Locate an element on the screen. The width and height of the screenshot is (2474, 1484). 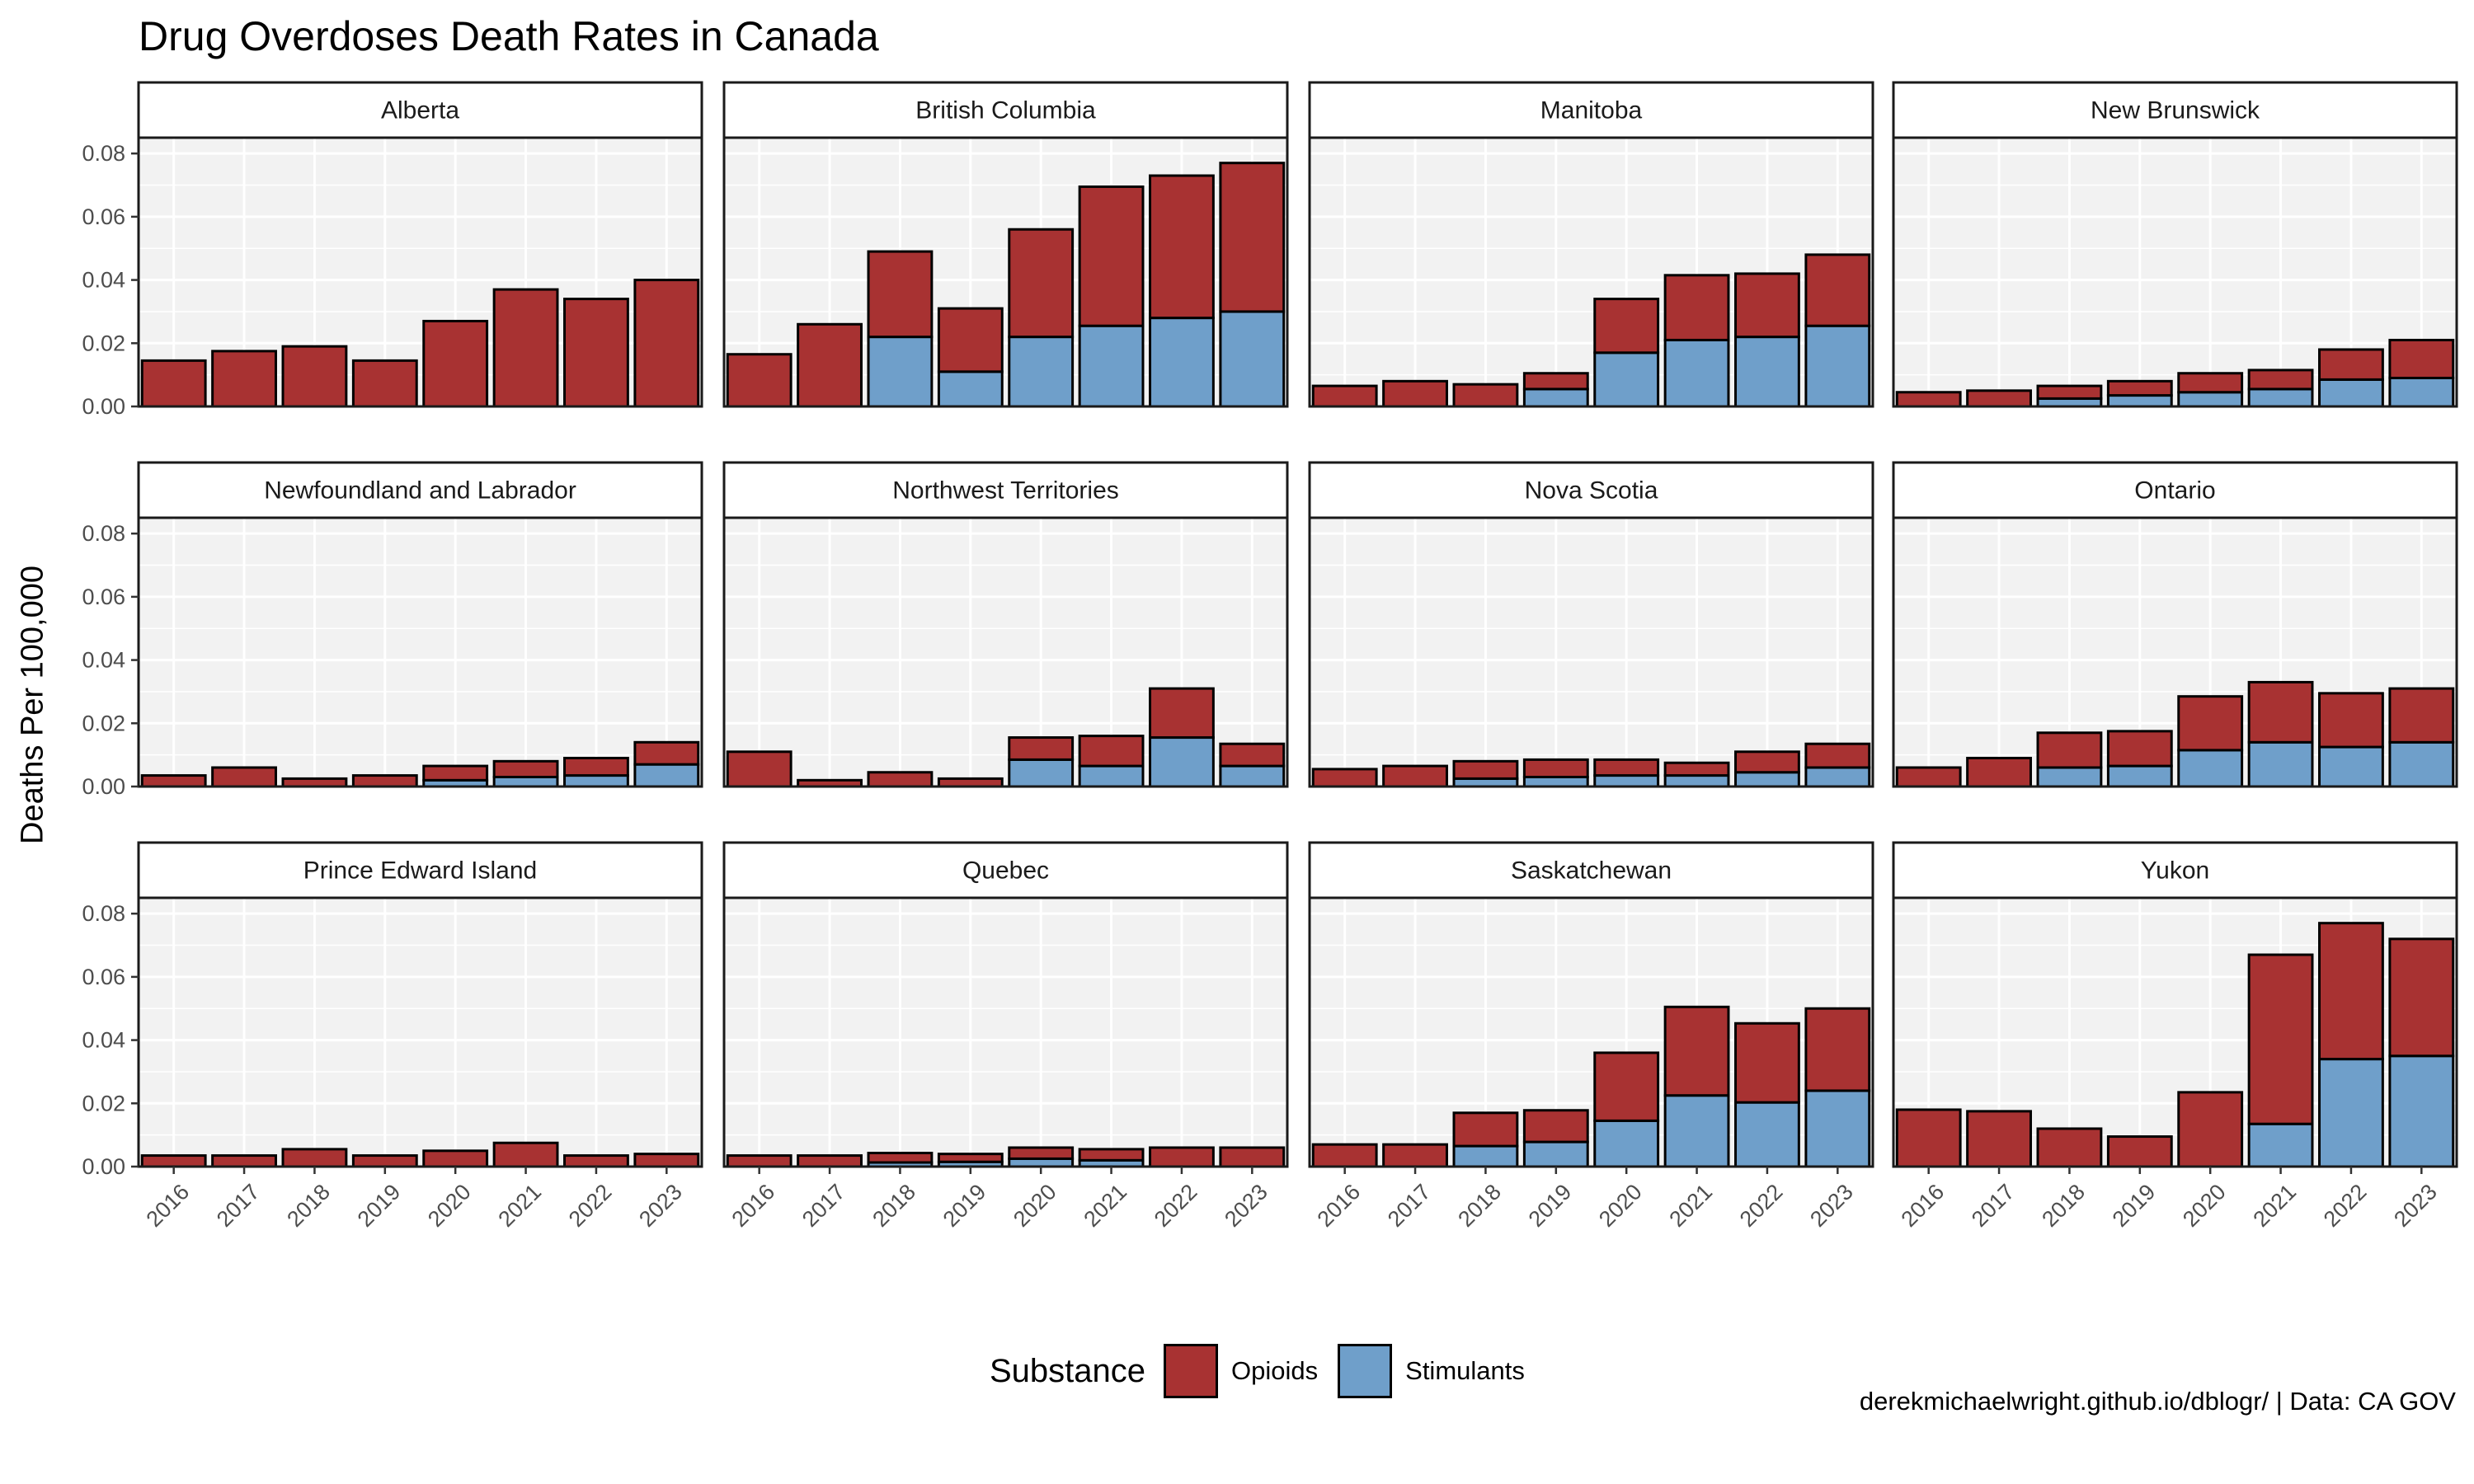
bar-opioids-new-brunswick-2020 is located at coordinates (2210, 383).